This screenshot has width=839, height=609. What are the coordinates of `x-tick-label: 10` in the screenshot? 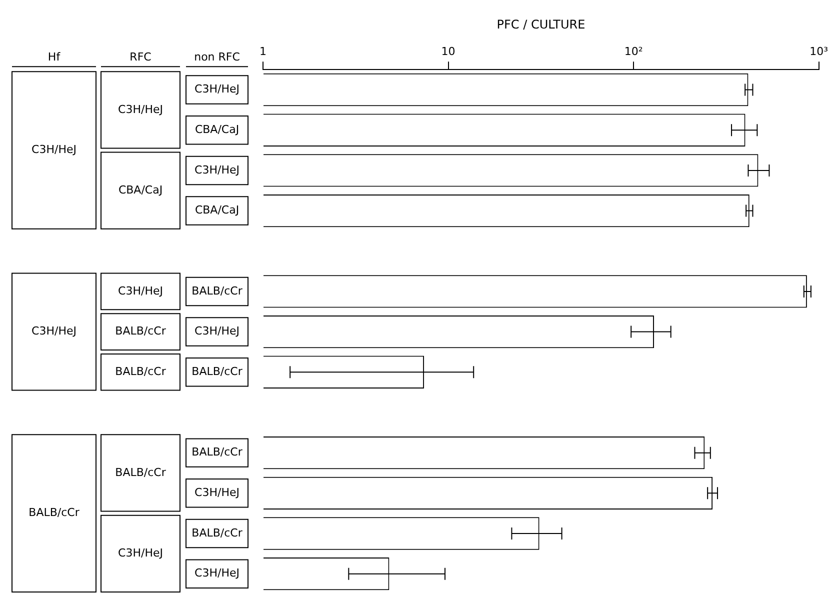 It's located at (448, 51).